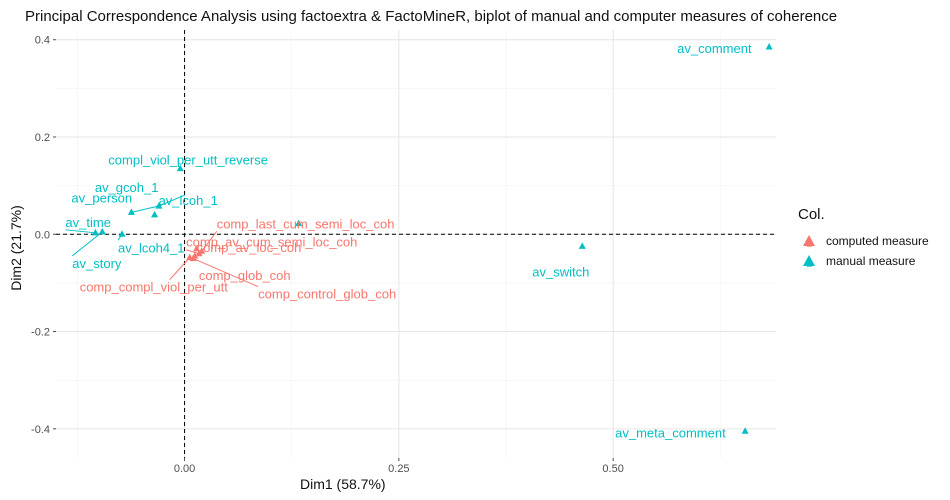  What do you see at coordinates (343, 484) in the screenshot?
I see `x-axis-label: Dim1 (58.7%)` at bounding box center [343, 484].